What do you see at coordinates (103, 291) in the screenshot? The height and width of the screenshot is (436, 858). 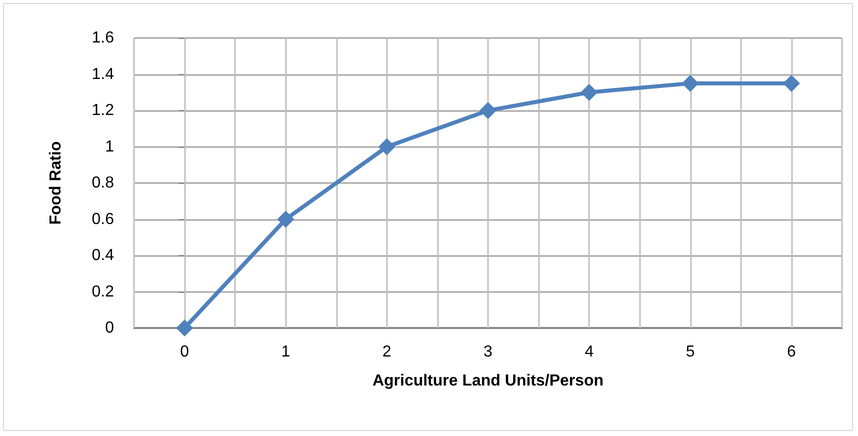 I see `y-tick-label: 0.2` at bounding box center [103, 291].